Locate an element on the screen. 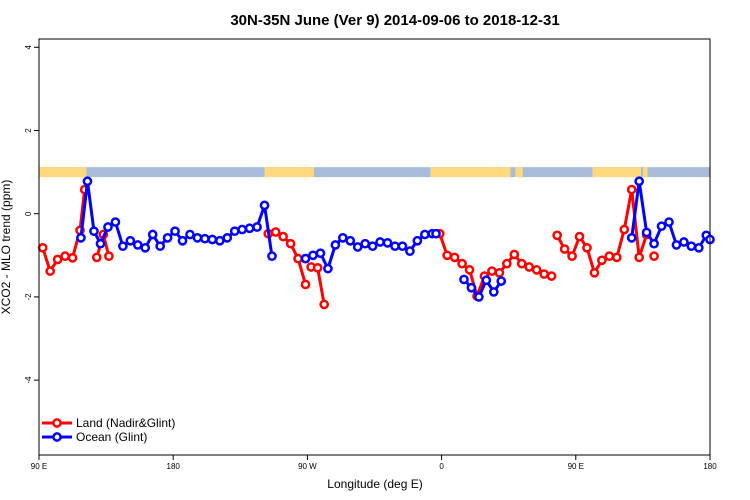 The width and height of the screenshot is (750, 500). x-axis-label: Longitude (deg E) is located at coordinates (374, 484).